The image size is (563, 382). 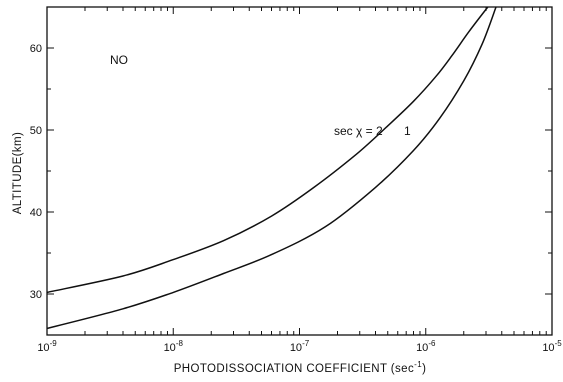 What do you see at coordinates (36, 295) in the screenshot?
I see `y-tick-label: 30` at bounding box center [36, 295].